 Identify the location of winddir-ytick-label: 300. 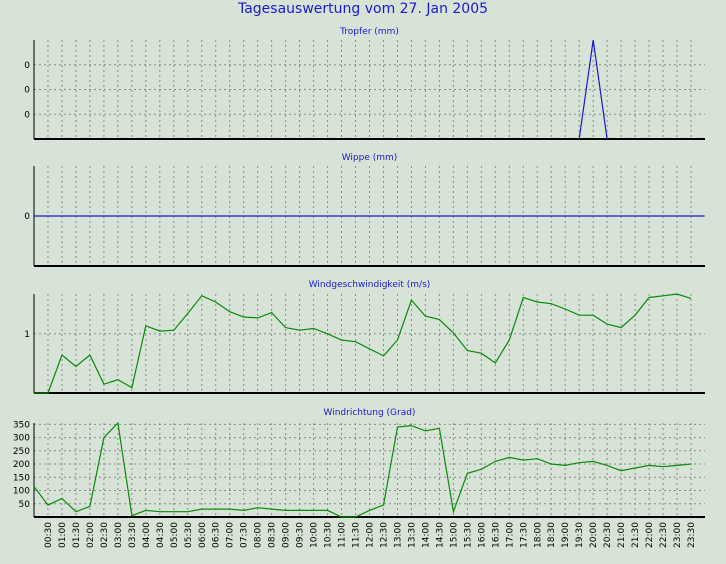
(21, 439).